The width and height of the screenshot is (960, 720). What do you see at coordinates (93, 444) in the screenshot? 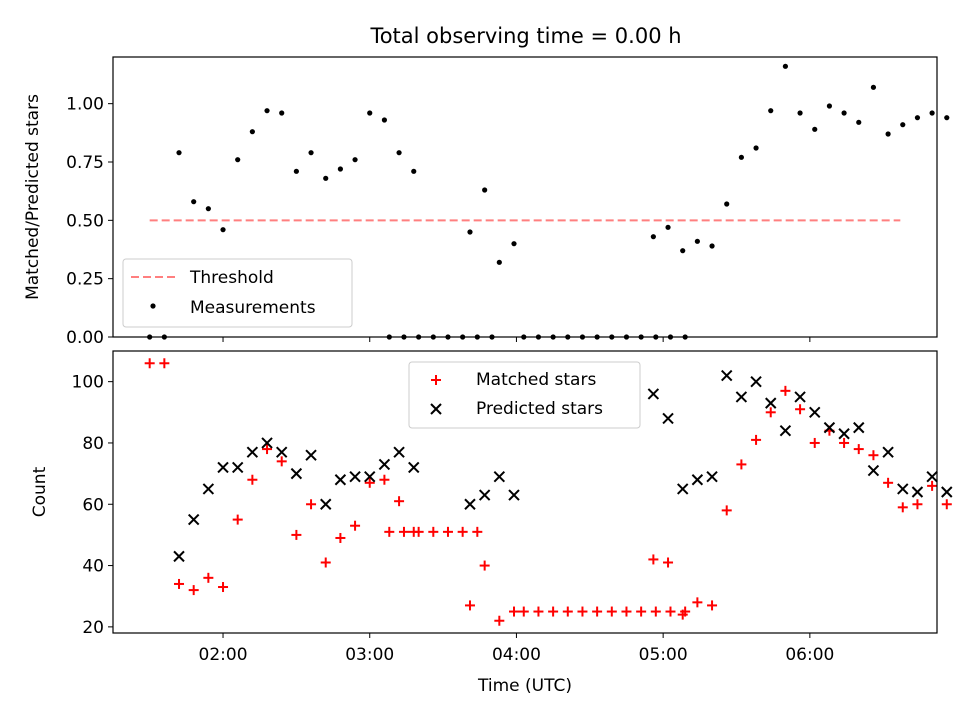
I see `y-tick-label: 80` at bounding box center [93, 444].